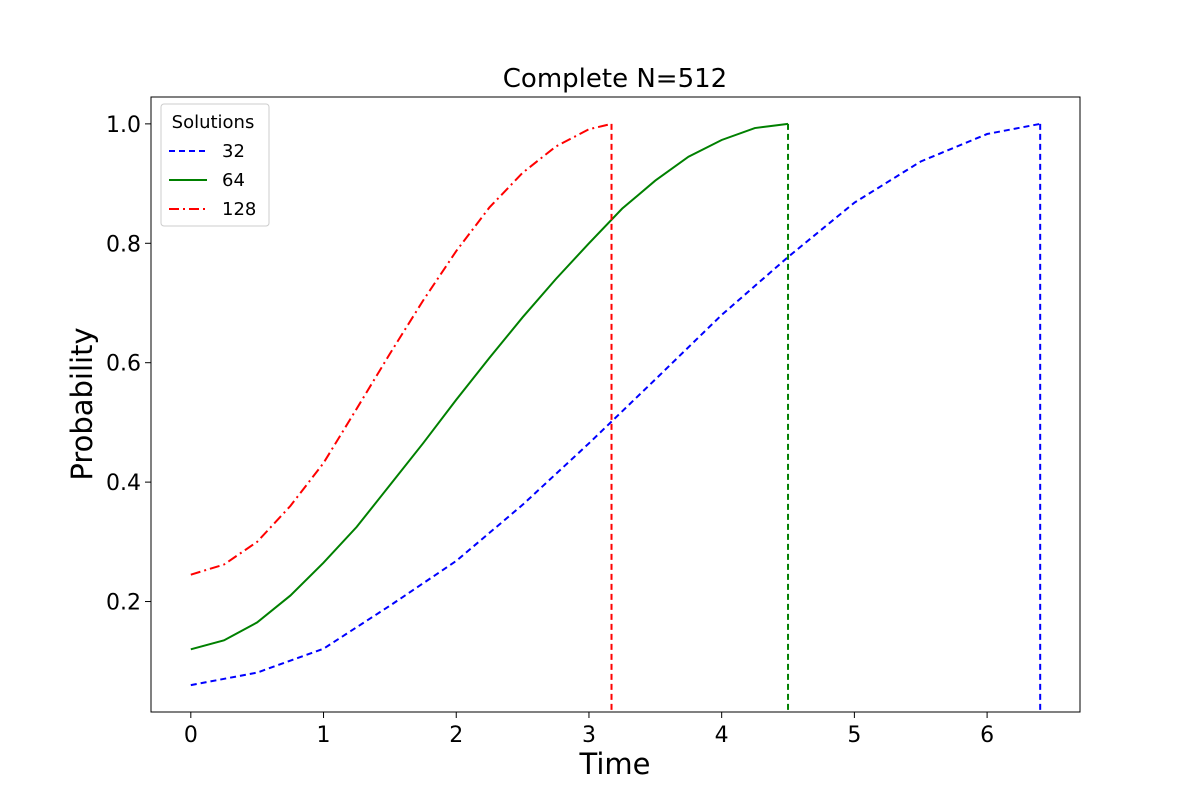 The height and width of the screenshot is (800, 1200). Describe the element at coordinates (123, 603) in the screenshot. I see `y-tick-label: 0.2` at that location.